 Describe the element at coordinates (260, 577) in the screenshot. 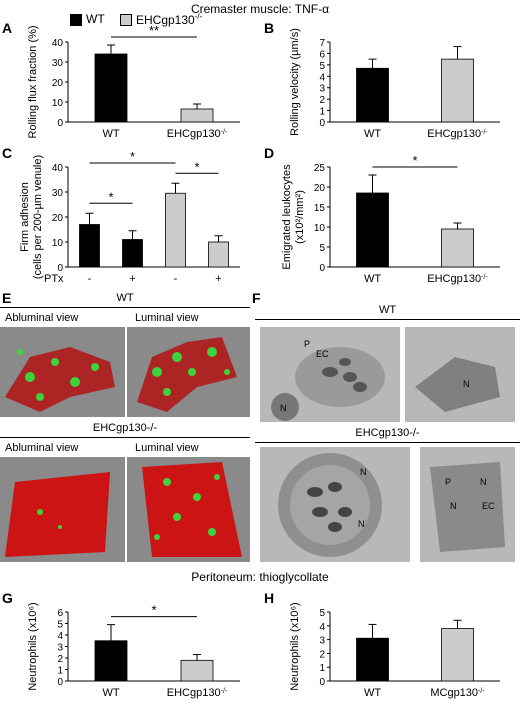

I see `figure-title-bottom: Peritoneum: thioglycollate` at that location.